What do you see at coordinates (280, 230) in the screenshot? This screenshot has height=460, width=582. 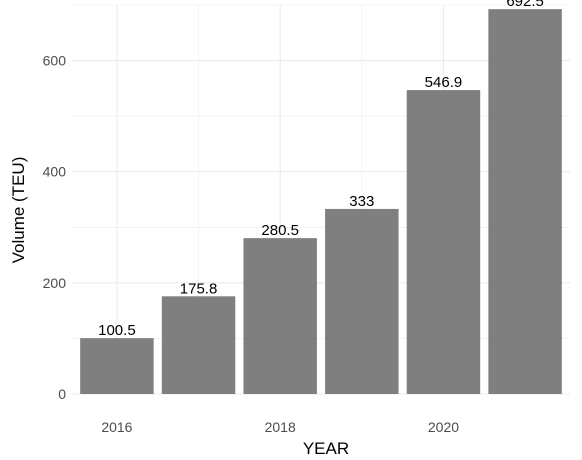 I see `data-label-2018: 280.5` at bounding box center [280, 230].